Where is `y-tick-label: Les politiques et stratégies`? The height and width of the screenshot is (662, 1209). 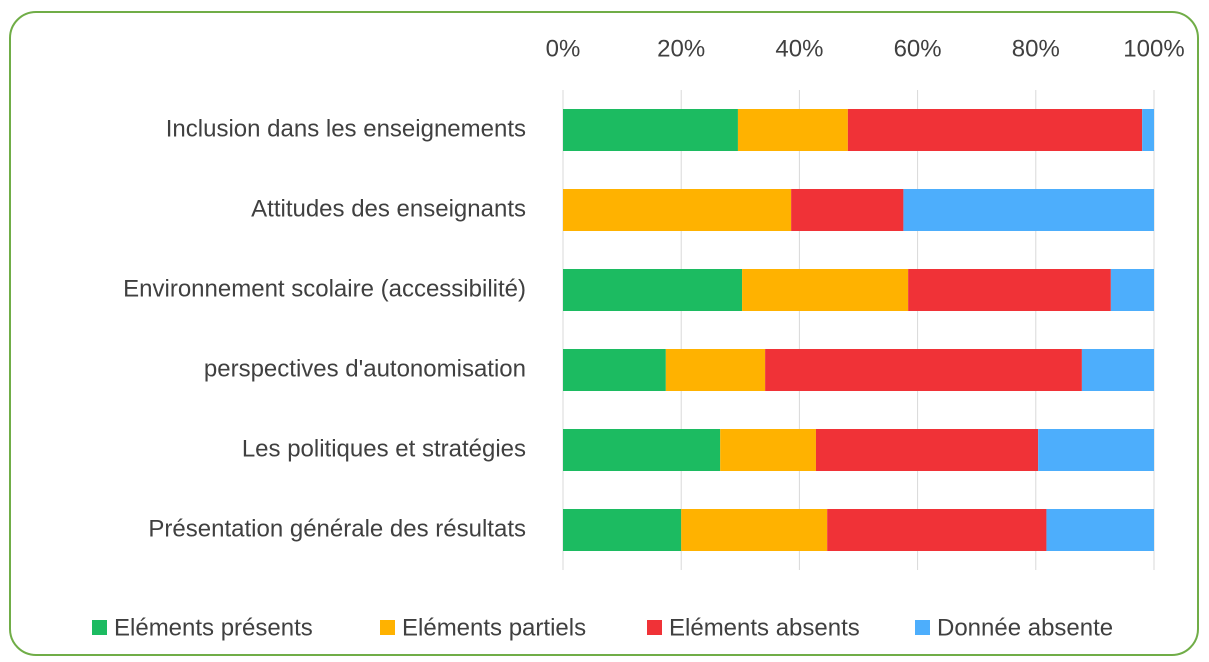 y-tick-label: Les politiques et stratégies is located at coordinates (384, 448).